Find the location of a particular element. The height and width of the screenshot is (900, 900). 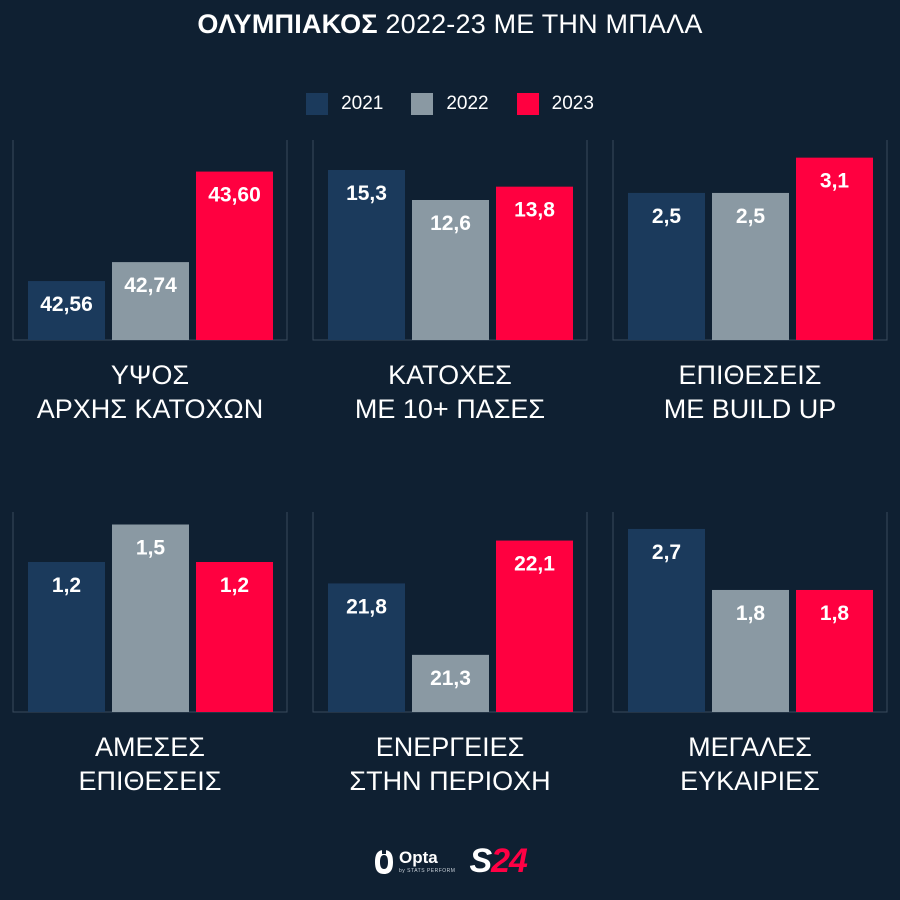

bar-chart: 1,2 1,5 1,2 is located at coordinates (150, 612).